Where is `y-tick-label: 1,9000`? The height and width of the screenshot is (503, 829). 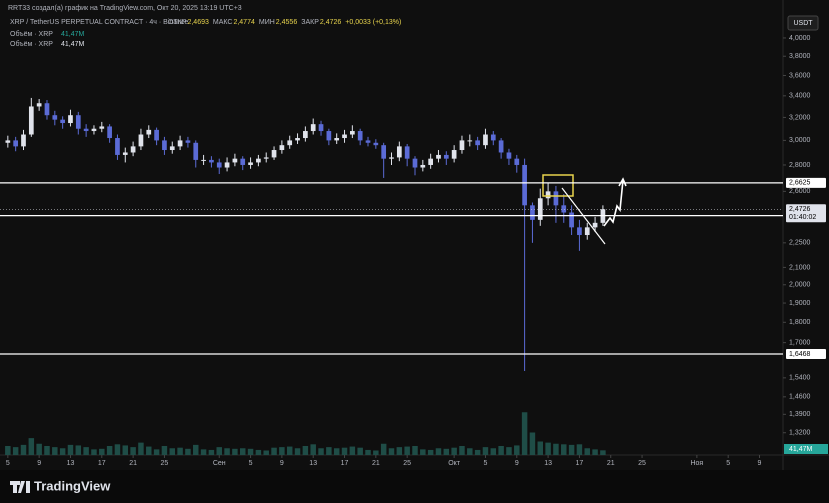 y-tick-label: 1,9000 is located at coordinates (800, 303).